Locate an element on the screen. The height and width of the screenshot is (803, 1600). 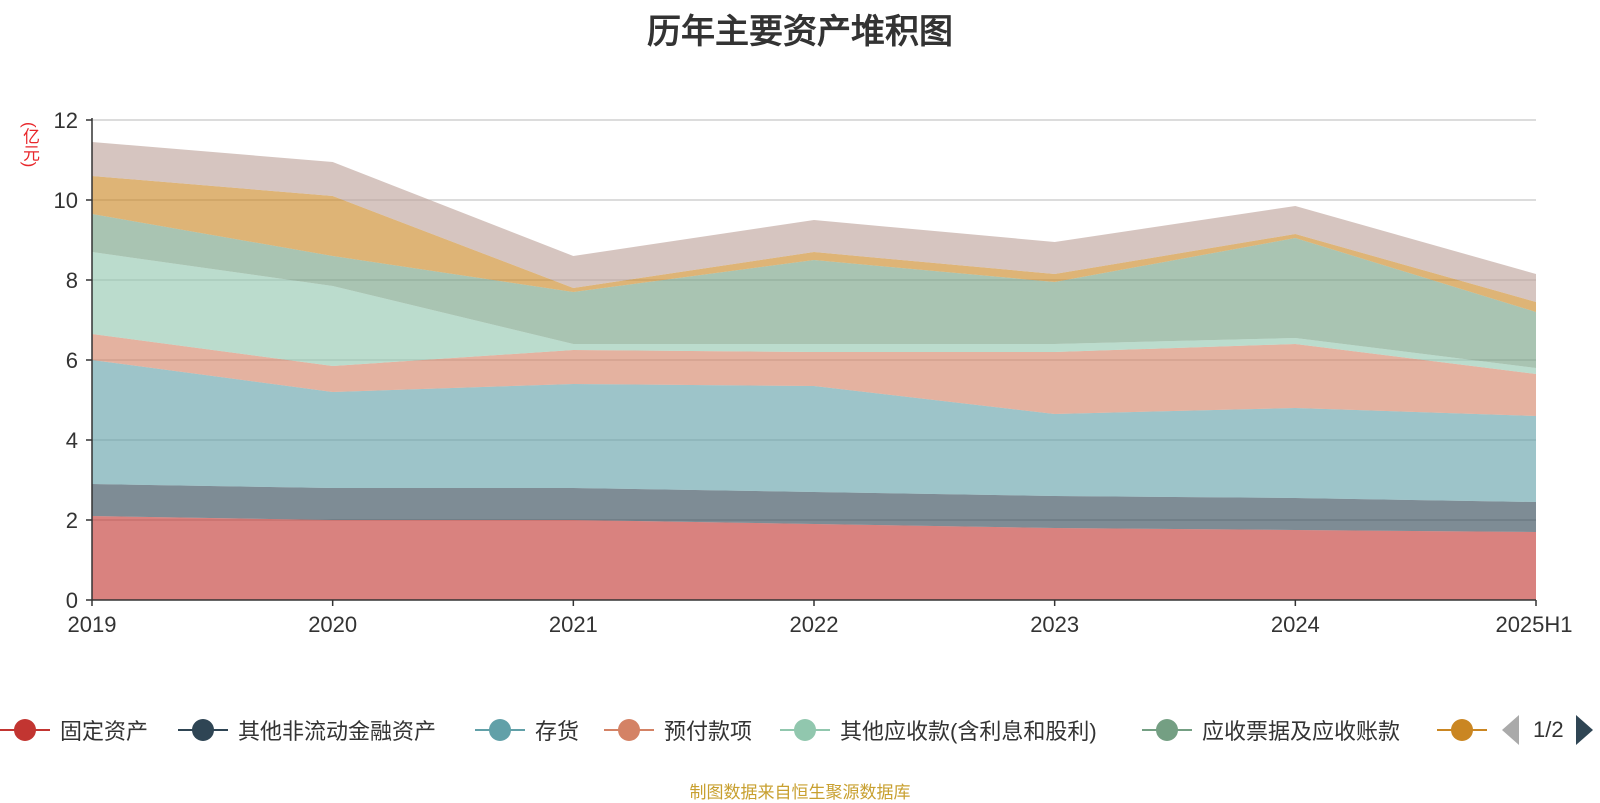
legend-page-indicator: 1/2 is located at coordinates (1548, 729).